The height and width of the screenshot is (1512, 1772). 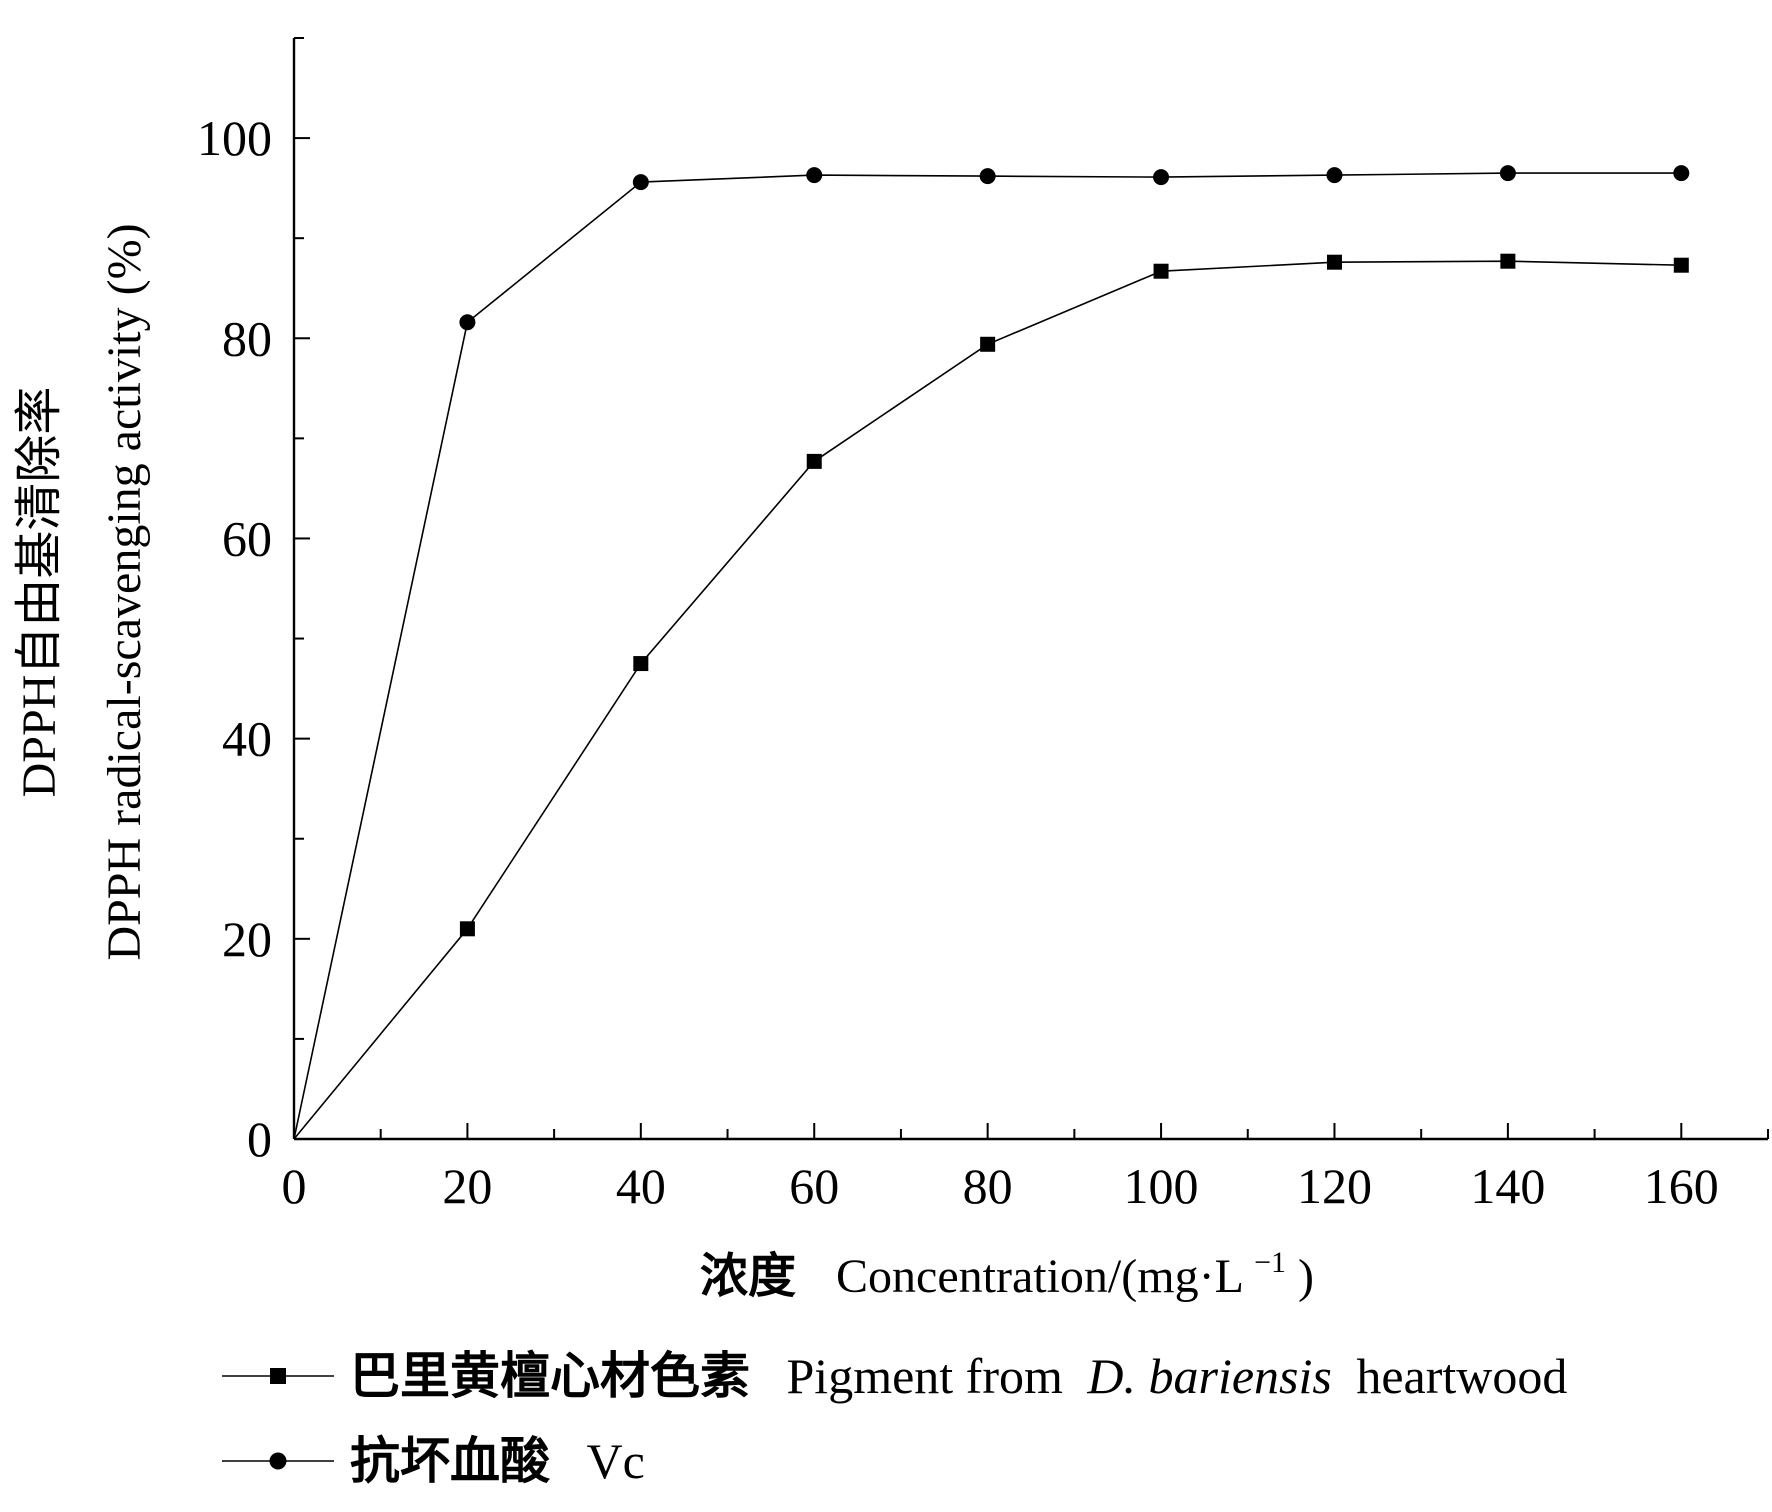 What do you see at coordinates (247, 739) in the screenshot?
I see `y-tick-label: 40` at bounding box center [247, 739].